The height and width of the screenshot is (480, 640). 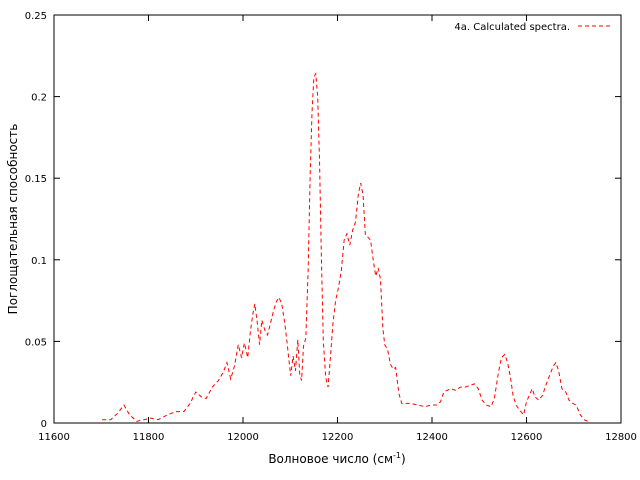 What do you see at coordinates (44, 424) in the screenshot?
I see `y-tick-label: 0` at bounding box center [44, 424].